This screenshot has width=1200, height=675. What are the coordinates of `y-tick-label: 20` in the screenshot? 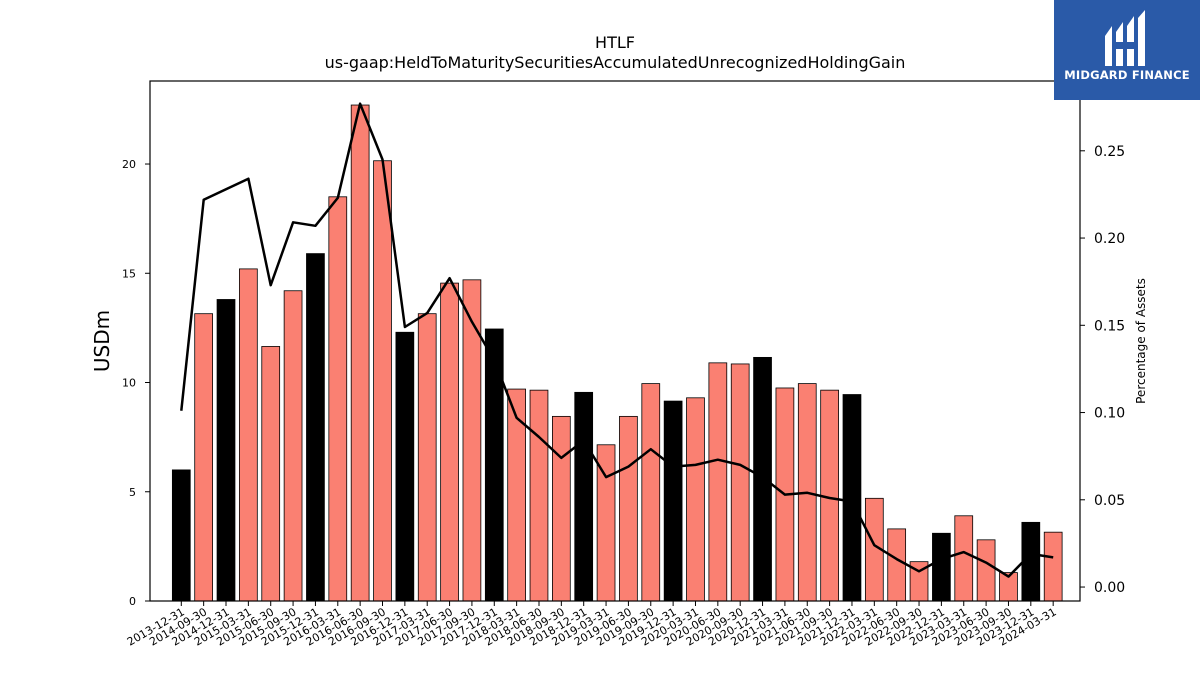 It's located at (129, 164).